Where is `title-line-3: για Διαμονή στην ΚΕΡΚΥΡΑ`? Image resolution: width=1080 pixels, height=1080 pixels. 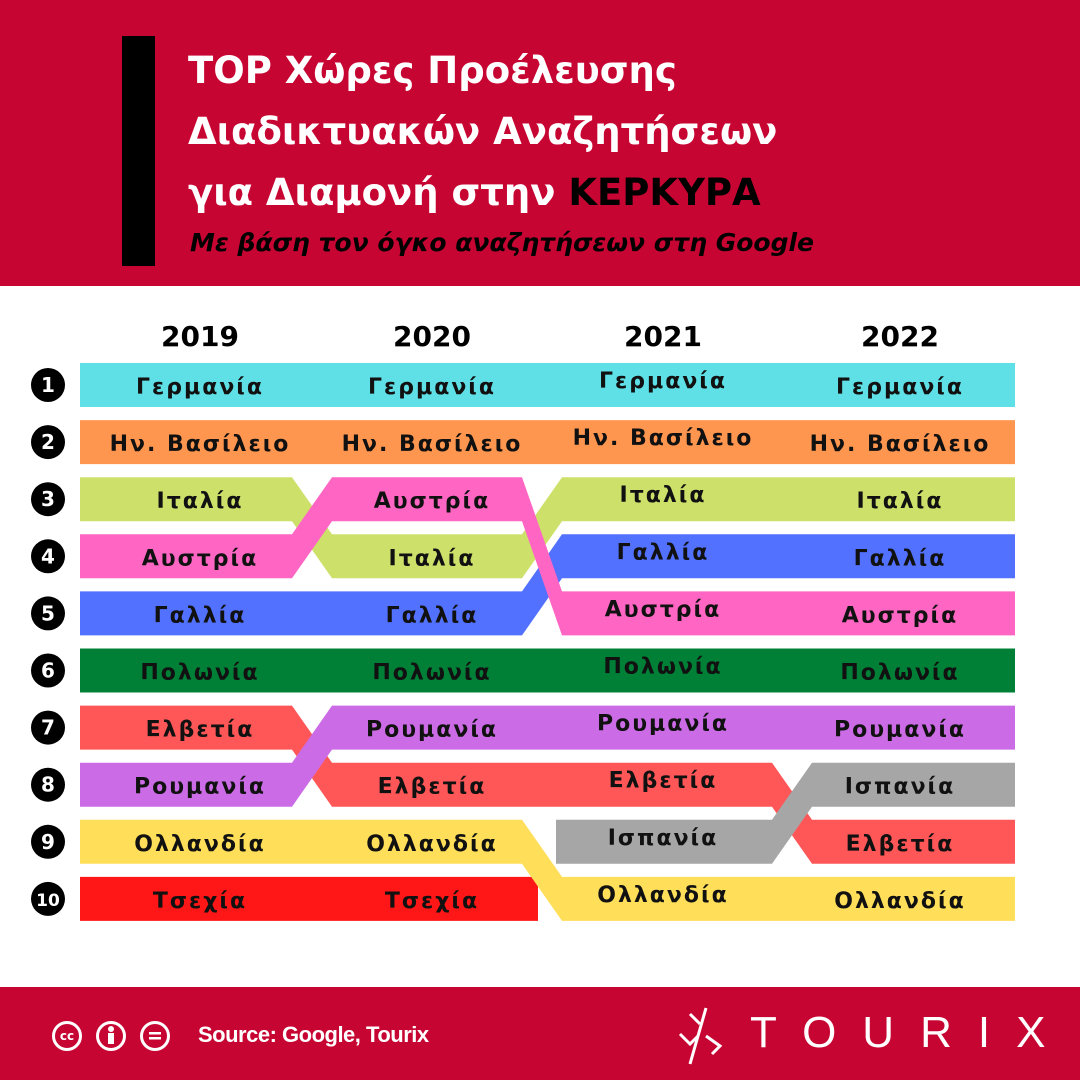 title-line-3: για Διαμονή στην ΚΕΡΚΥΡΑ is located at coordinates (482, 192).